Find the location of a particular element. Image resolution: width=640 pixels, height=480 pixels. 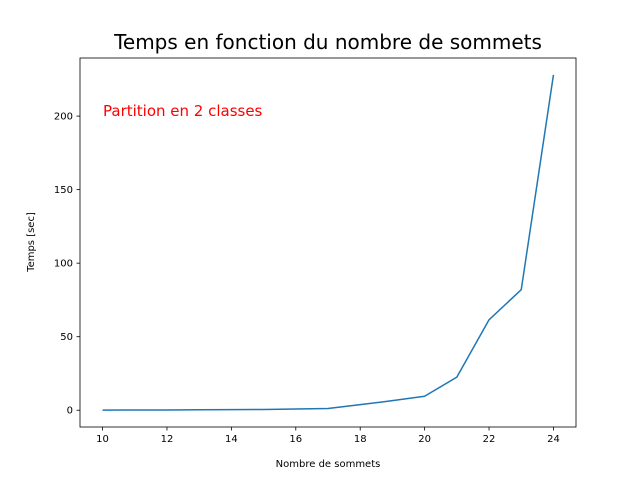

y-tick-label: 150 is located at coordinates (63, 190).